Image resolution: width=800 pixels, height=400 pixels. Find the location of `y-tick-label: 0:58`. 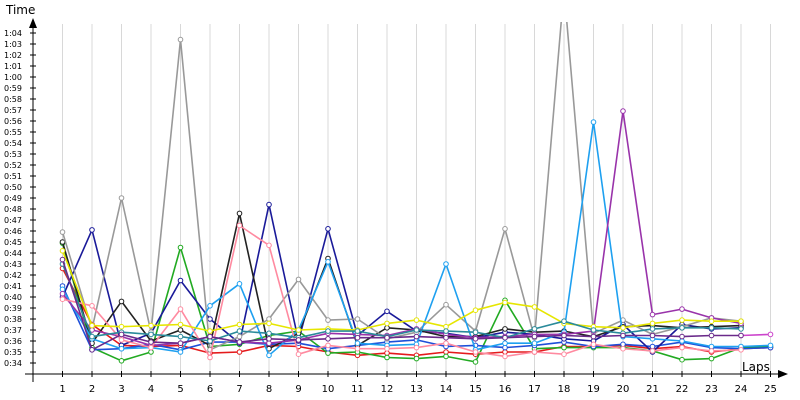

y-tick-label: 0:58 is located at coordinates (13, 99).